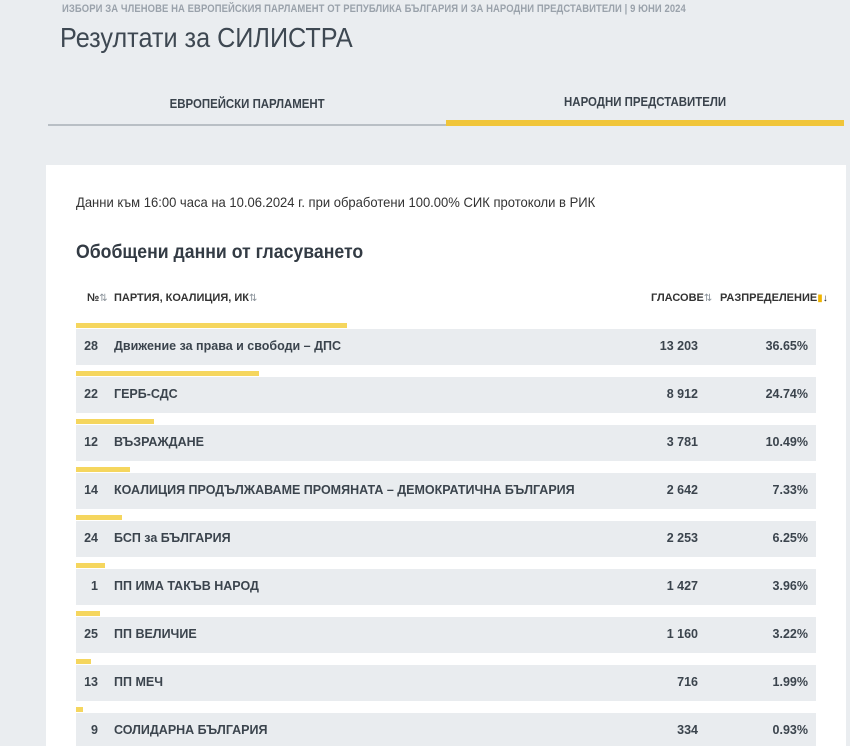 This screenshot has height=746, width=850. What do you see at coordinates (172, 538) in the screenshot?
I see `party-name: БСП за БЪЛГАРИЯ` at bounding box center [172, 538].